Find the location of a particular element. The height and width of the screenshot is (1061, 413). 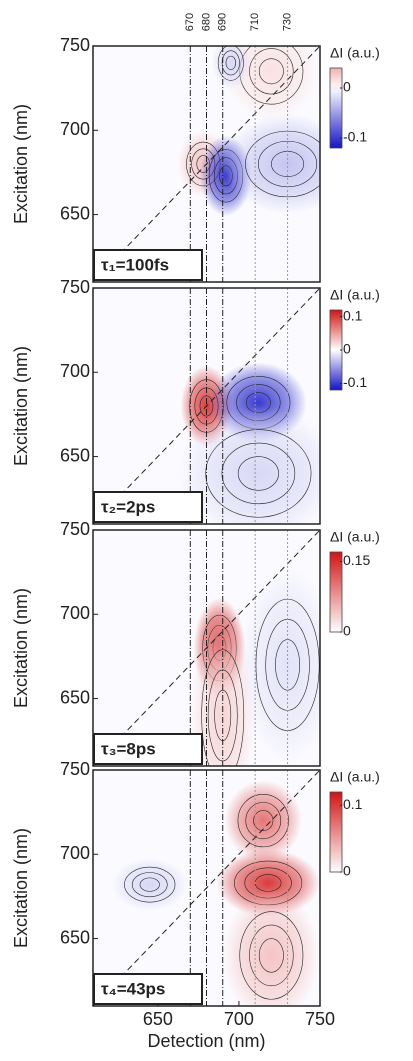

panel-label: τ₃=8ps is located at coordinates (128, 748).